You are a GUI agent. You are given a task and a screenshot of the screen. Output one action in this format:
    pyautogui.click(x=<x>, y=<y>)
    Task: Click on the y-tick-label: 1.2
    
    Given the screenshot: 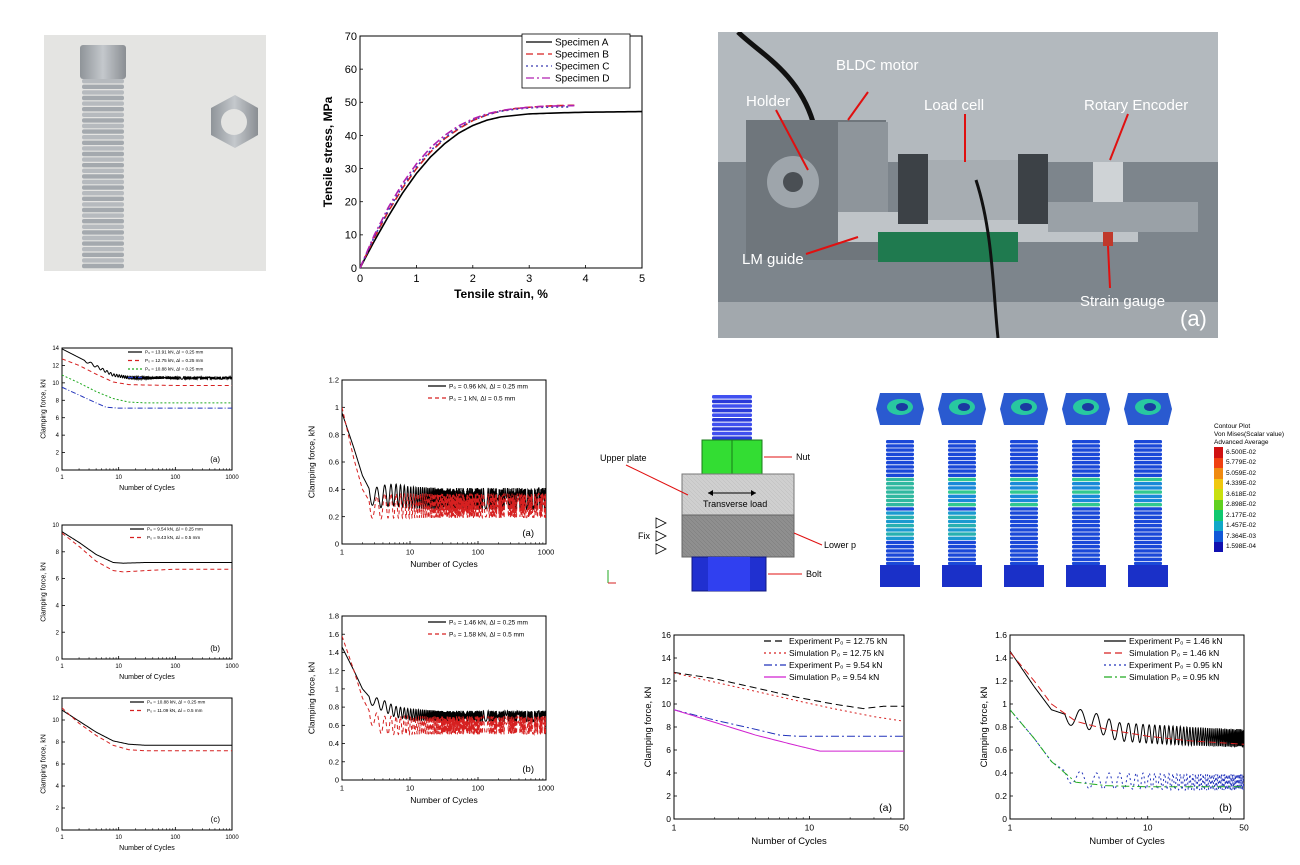 What is the action you would take?
    pyautogui.click(x=334, y=380)
    